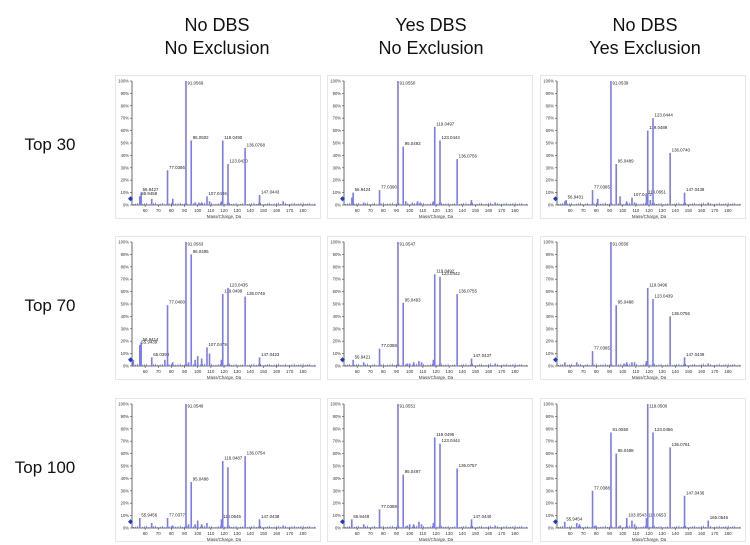  Describe the element at coordinates (719, 517) in the screenshot. I see `peak-label: 165.0546` at that location.